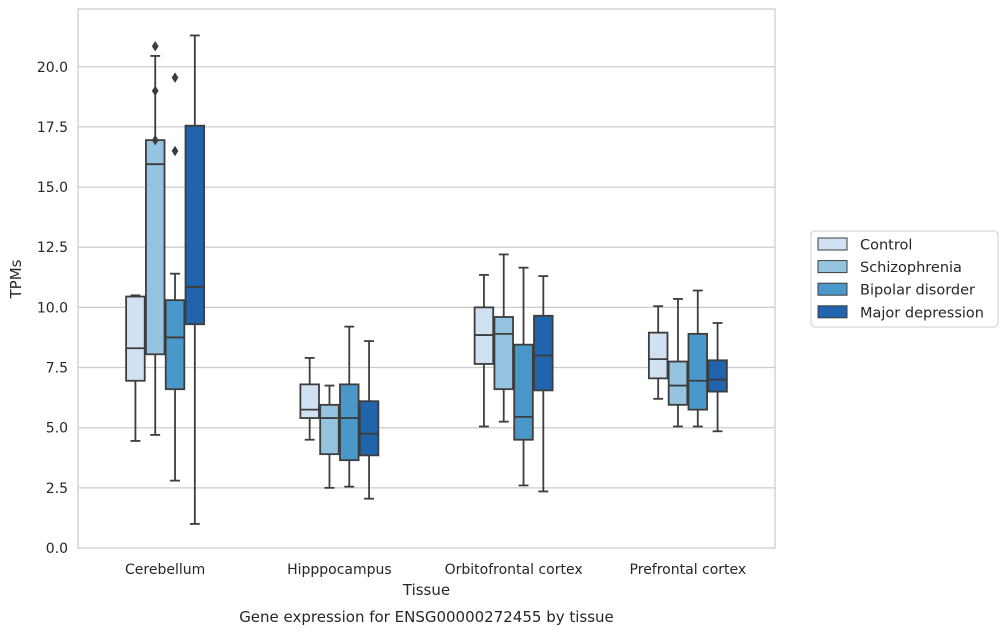 The image size is (1007, 634). What do you see at coordinates (52, 68) in the screenshot?
I see `y-tick-label: 20.0` at bounding box center [52, 68].